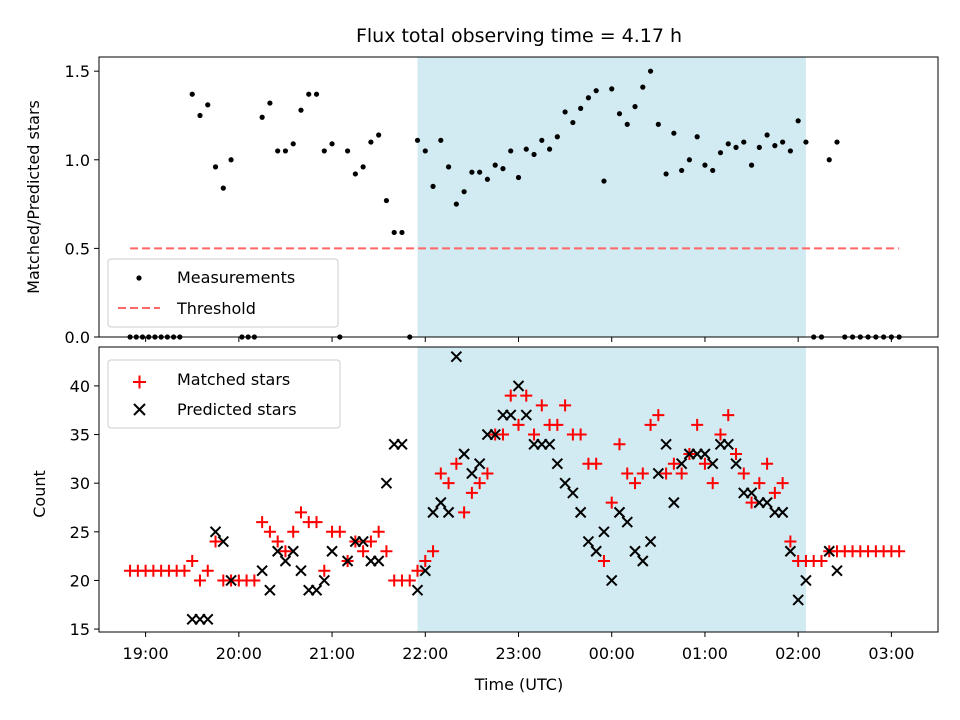 The height and width of the screenshot is (720, 960). What do you see at coordinates (224, 394) in the screenshot?
I see `bottom-legend: Matched stars Predicted stars` at bounding box center [224, 394].